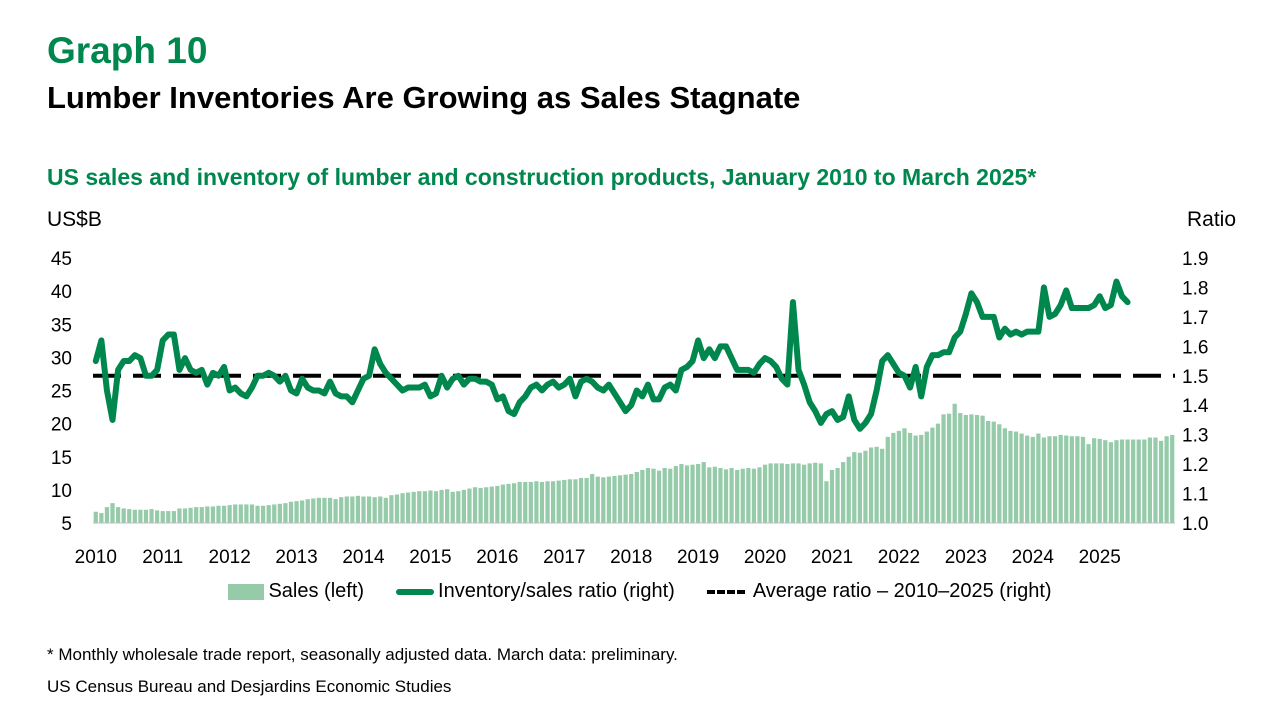 This screenshot has width=1280, height=720. What do you see at coordinates (564, 557) in the screenshot?
I see `x-axis-tick-label: 2017` at bounding box center [564, 557].